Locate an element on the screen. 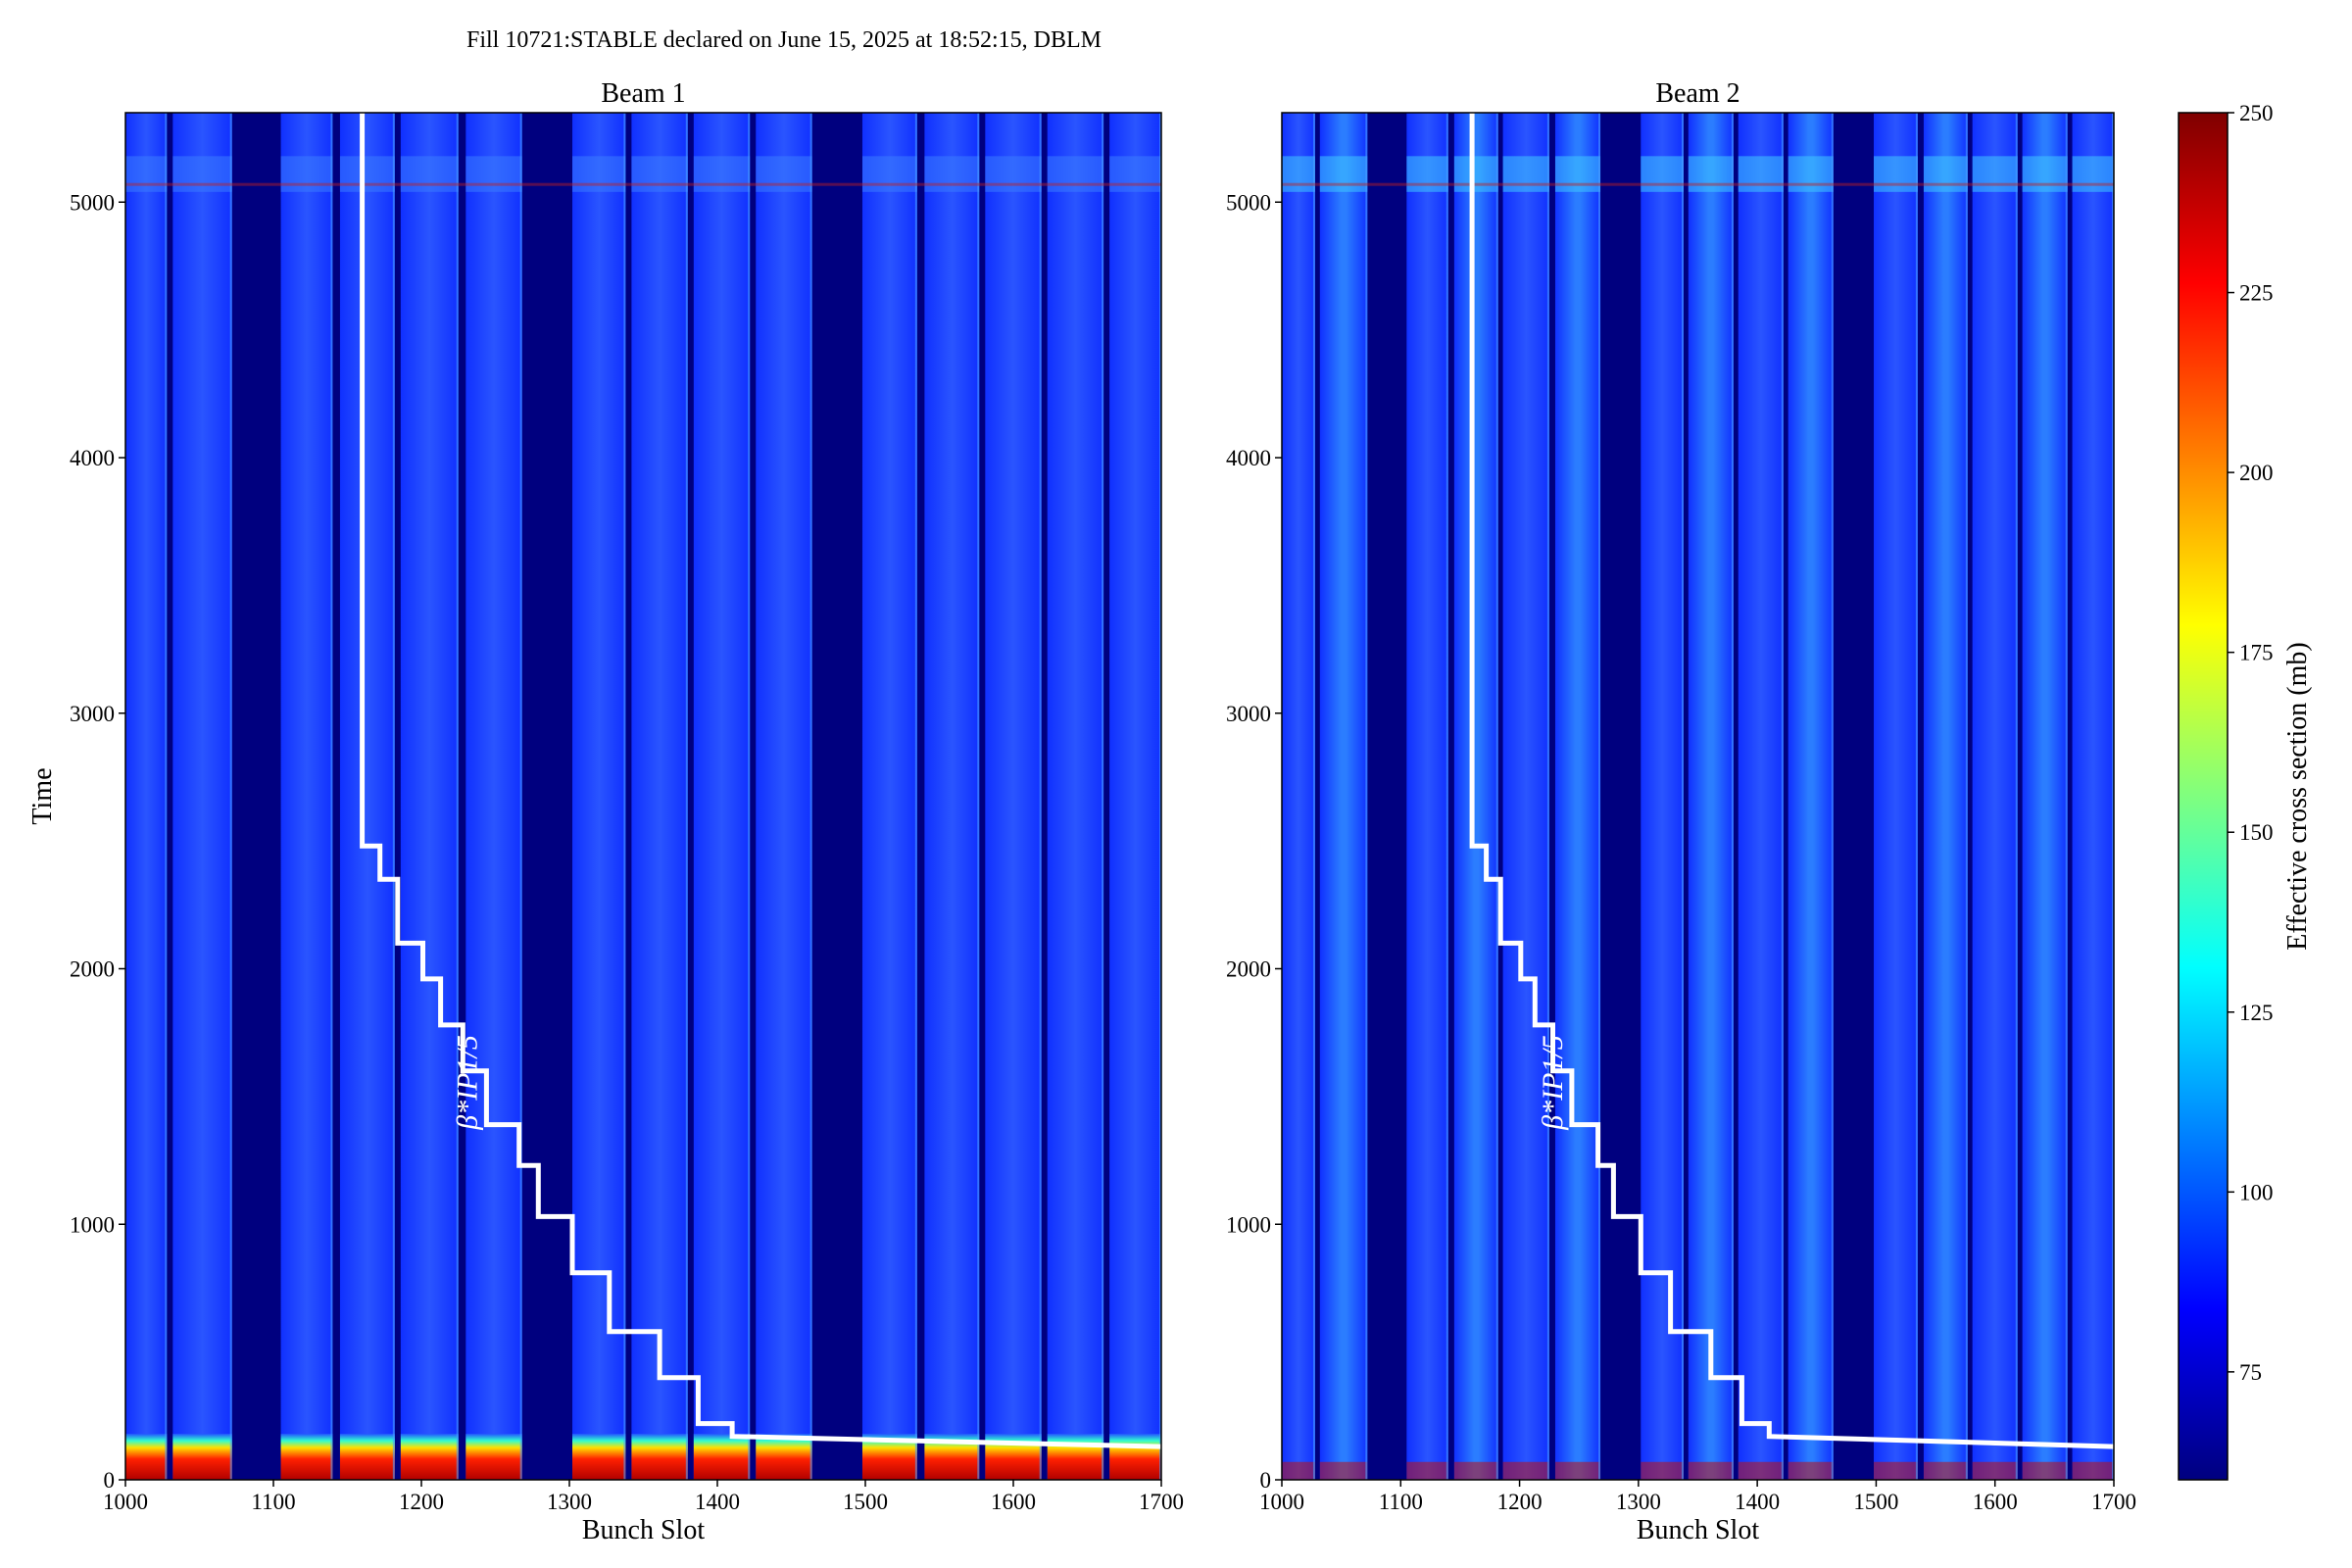  colorbar-tick-label: 175 is located at coordinates (2256, 653).